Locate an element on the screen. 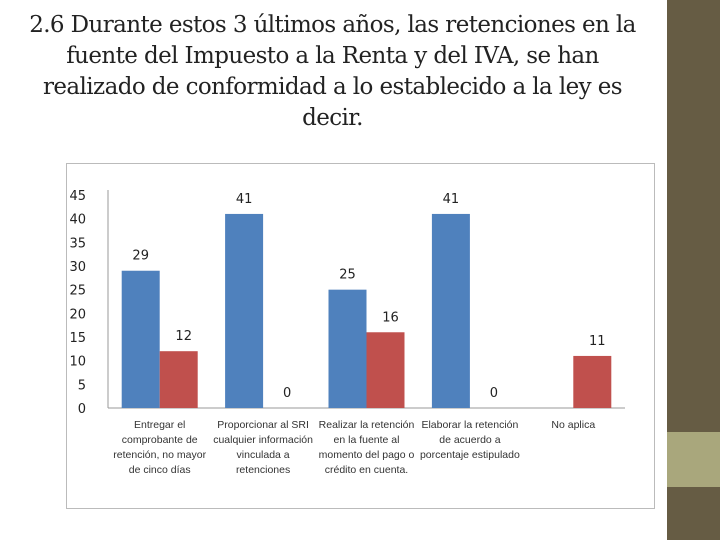  data-label: 29 is located at coordinates (140, 256).